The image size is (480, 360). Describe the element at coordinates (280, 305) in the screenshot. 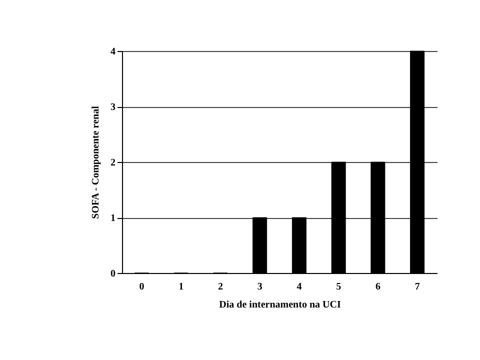

I see `x-axis-title: Dia de internamento na UCI` at that location.